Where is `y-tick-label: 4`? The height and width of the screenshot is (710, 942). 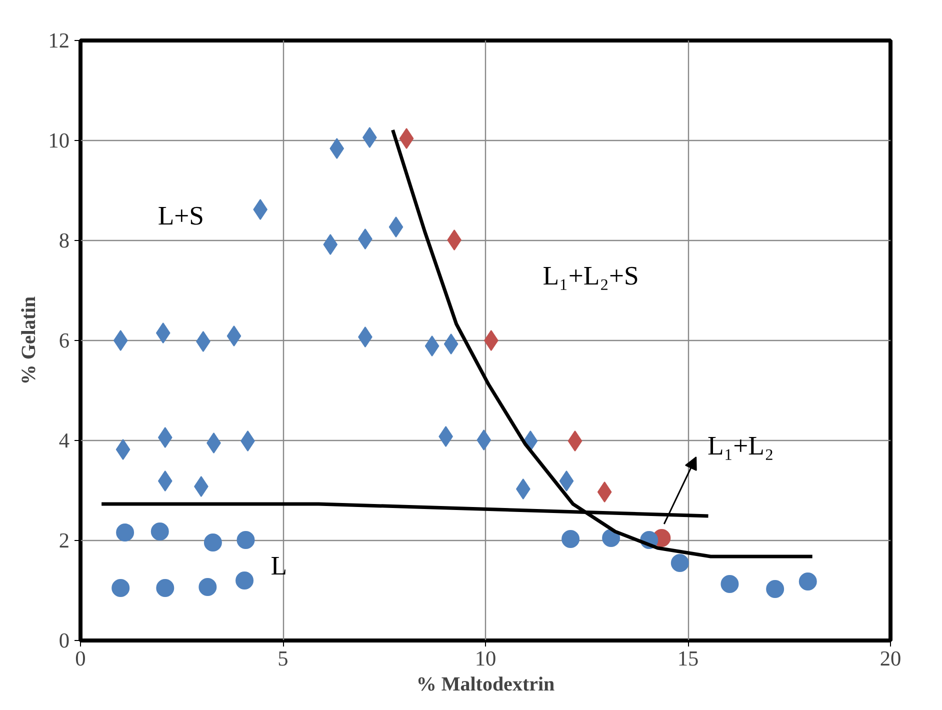
y-tick-label: 4 is located at coordinates (64, 440).